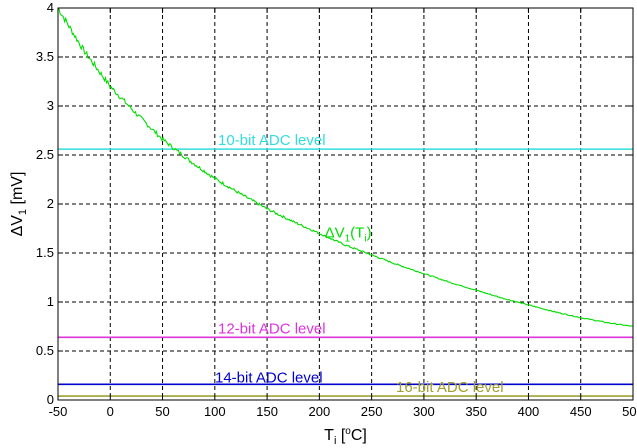  I want to click on adc-level-label: 16-bit ADC level, so click(450, 387).